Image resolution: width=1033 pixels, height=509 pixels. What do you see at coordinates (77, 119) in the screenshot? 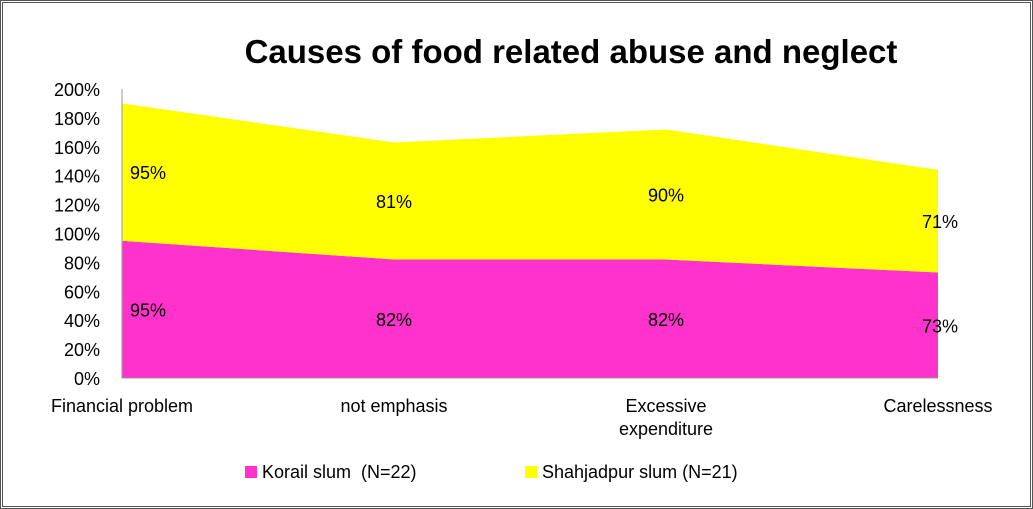
I see `y-tick-label: 180%` at bounding box center [77, 119].